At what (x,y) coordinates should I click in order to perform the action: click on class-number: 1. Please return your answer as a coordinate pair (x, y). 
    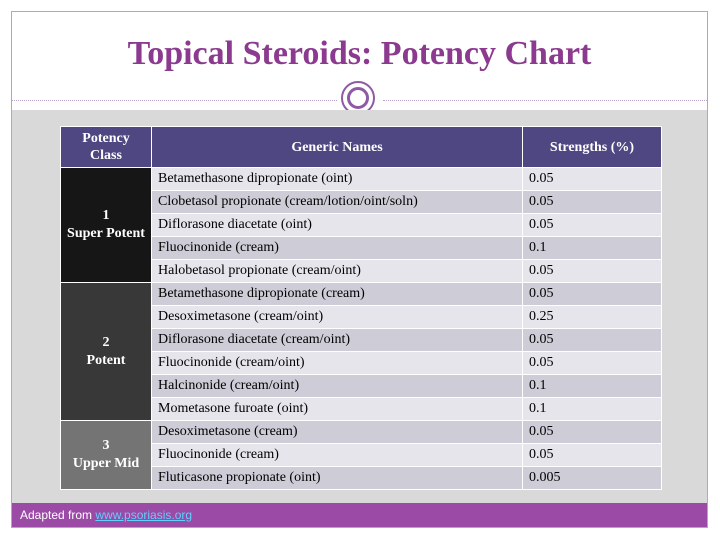
    Looking at the image, I should click on (106, 215).